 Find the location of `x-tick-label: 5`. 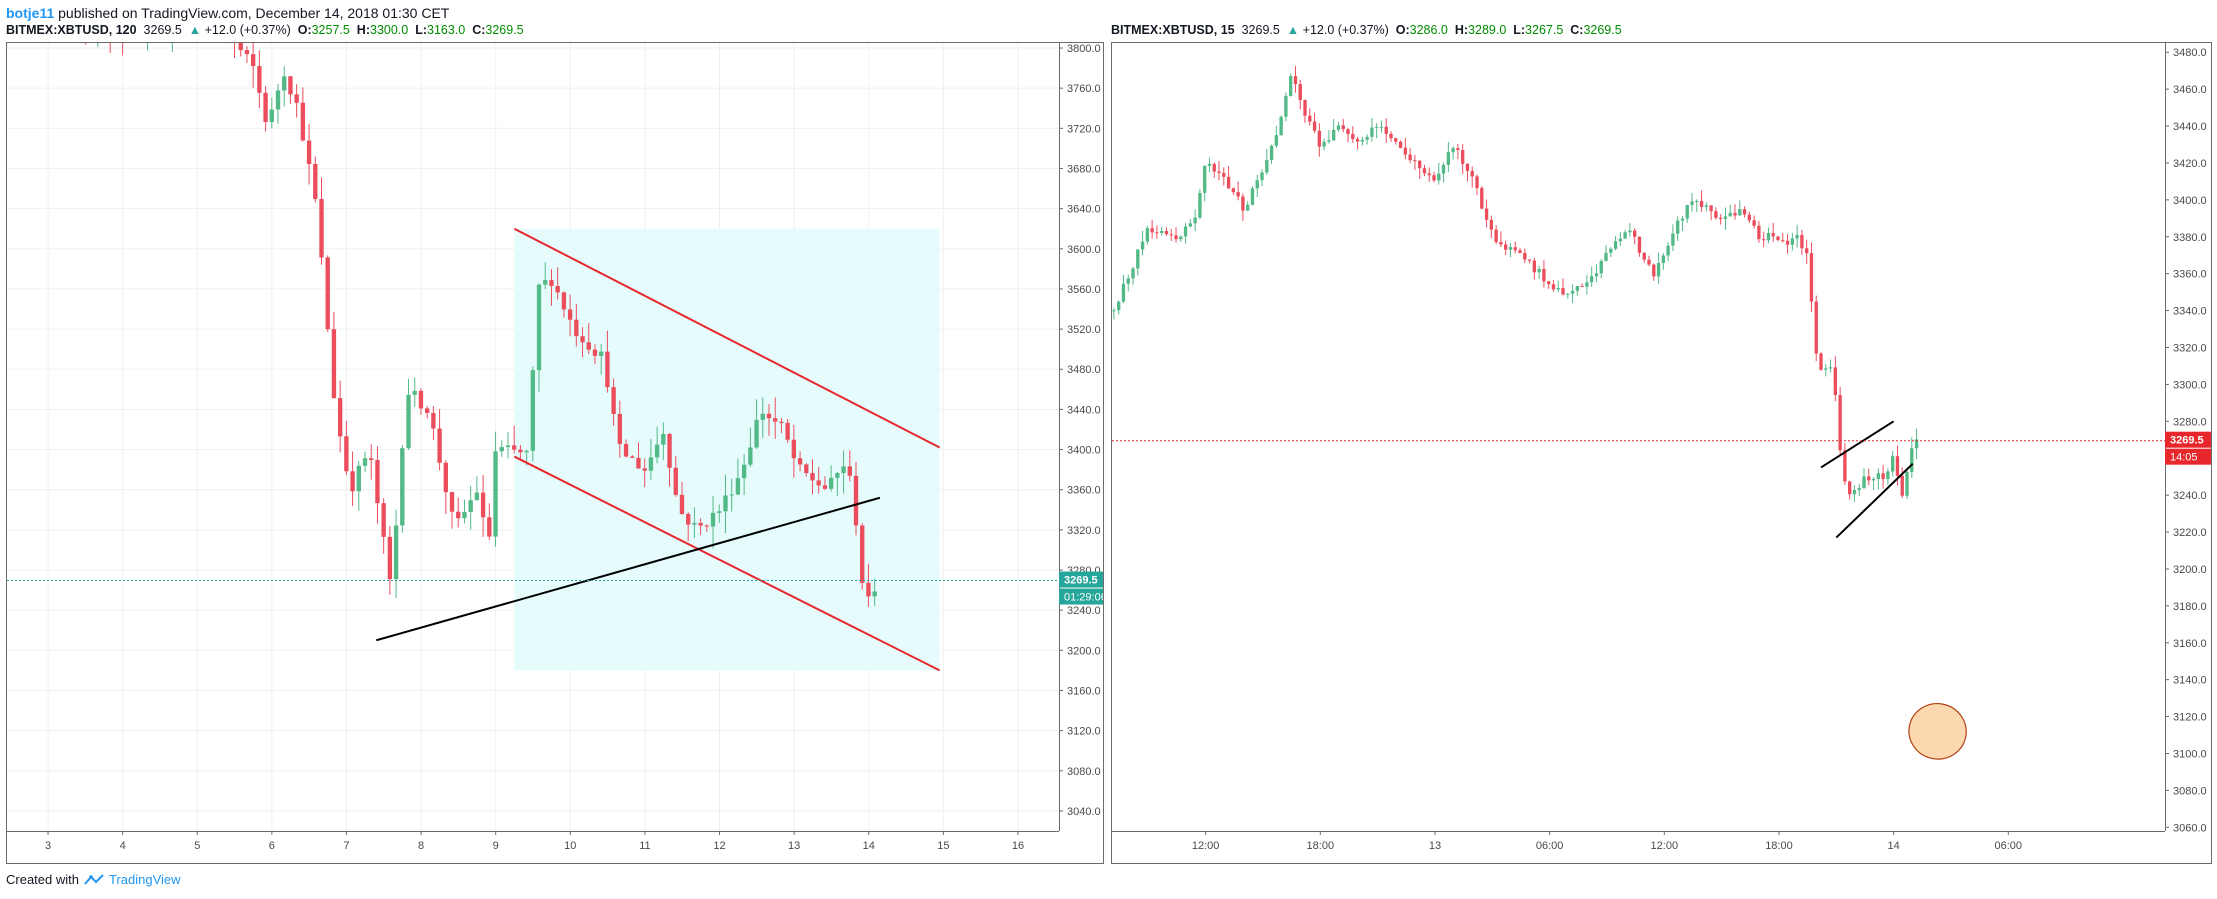

x-tick-label: 5 is located at coordinates (197, 846).